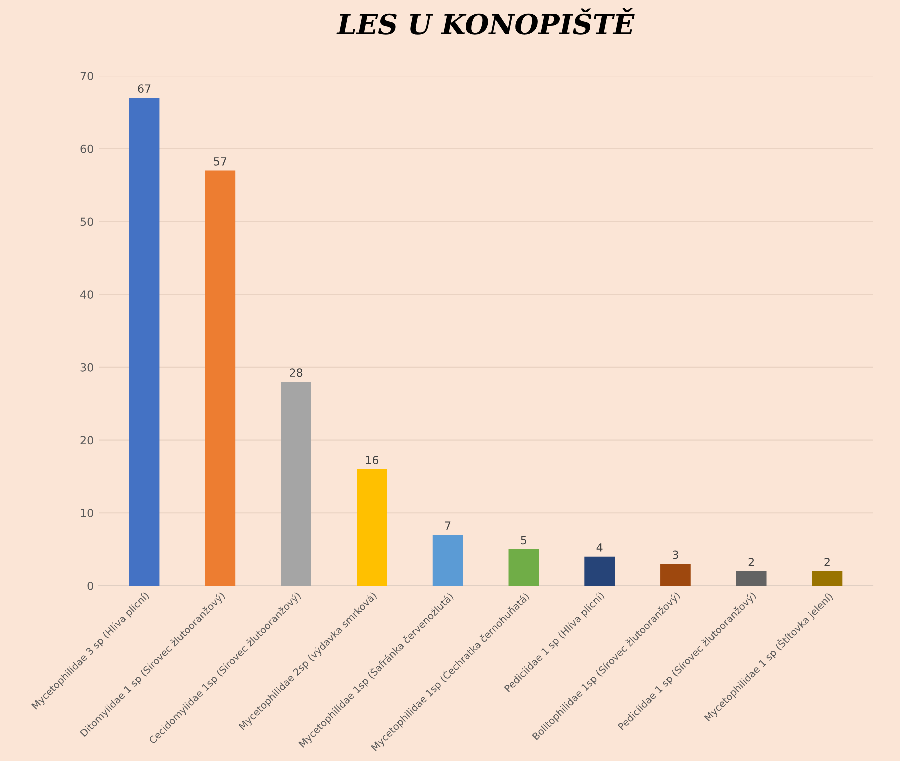  Describe the element at coordinates (87, 367) in the screenshot. I see `y-tick-label: 30` at that location.